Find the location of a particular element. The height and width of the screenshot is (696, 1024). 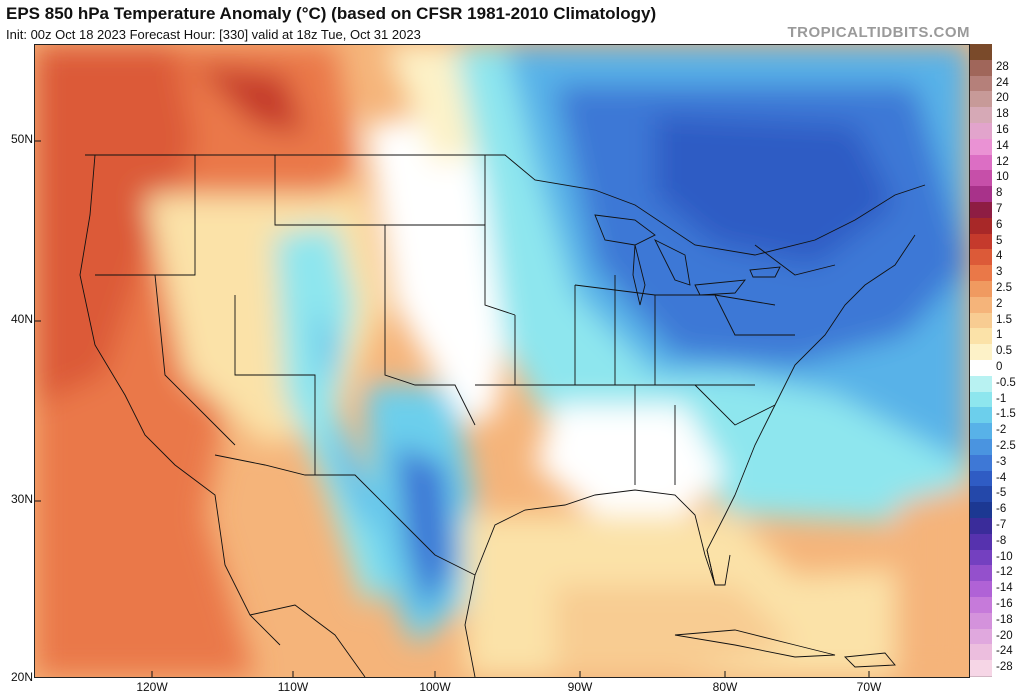

colorbar-label: -28 is located at coordinates (1004, 667).